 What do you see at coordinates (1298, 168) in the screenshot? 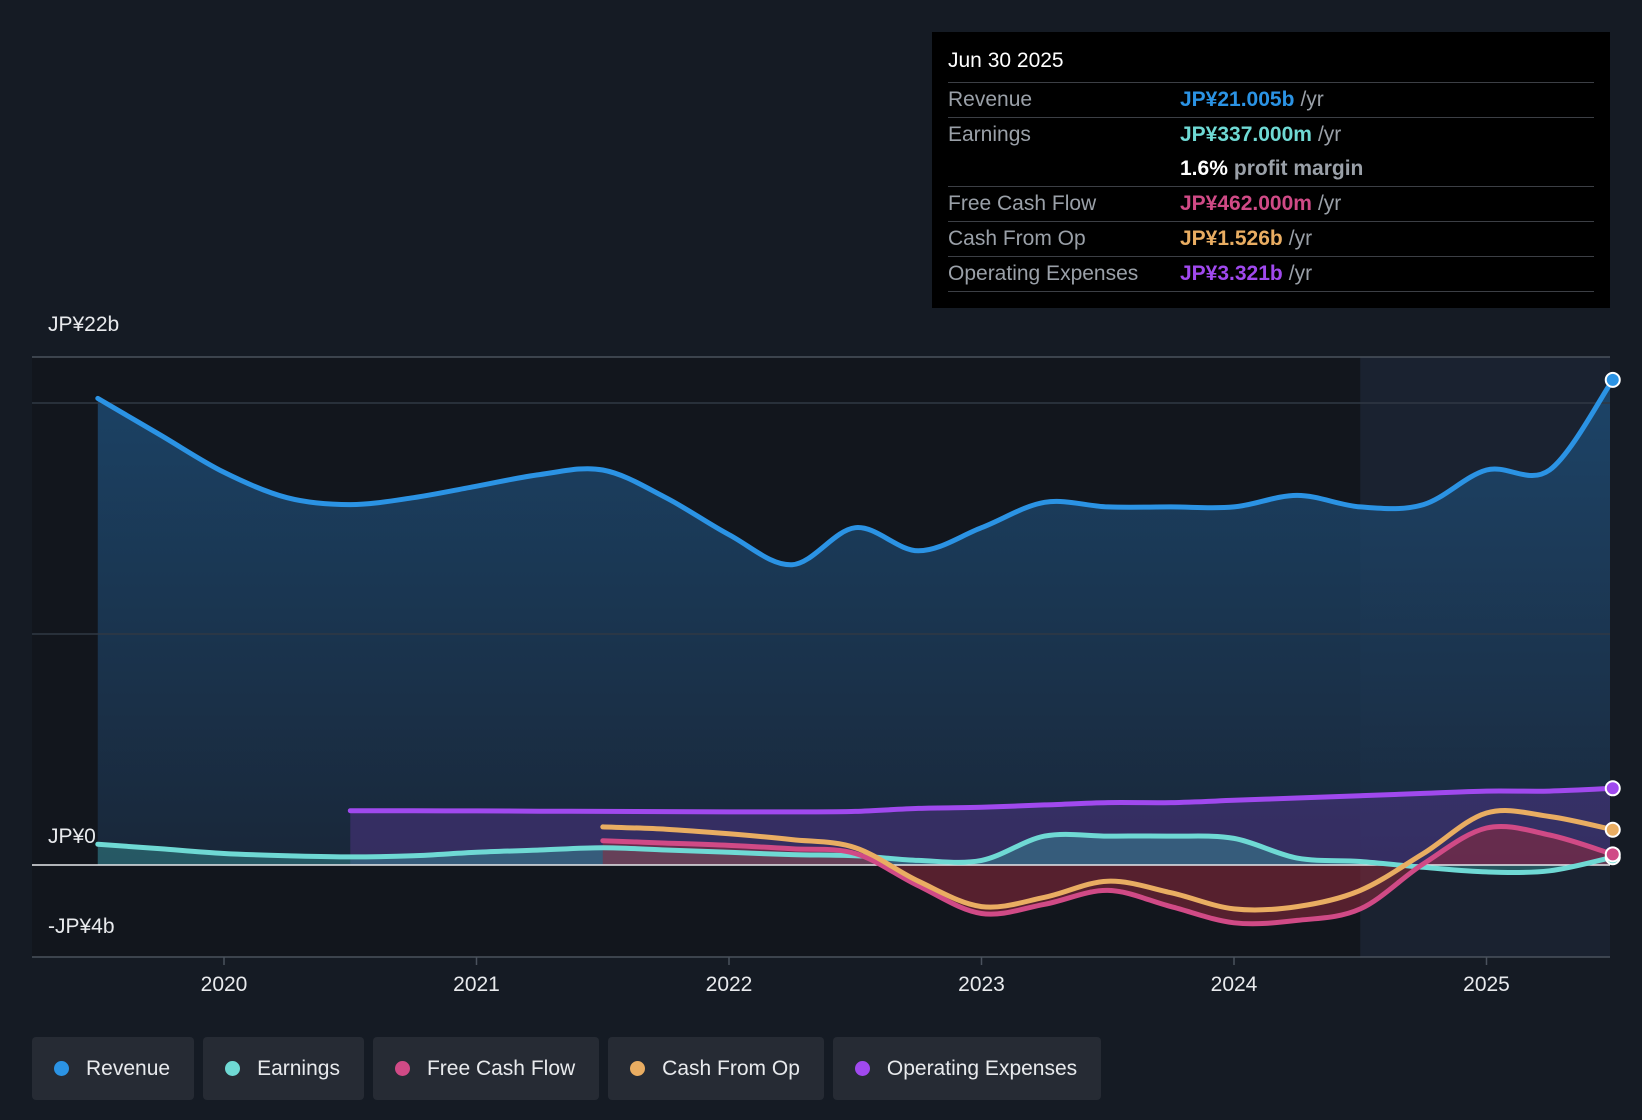
I see `tooltip-unit: profit margin` at bounding box center [1298, 168].